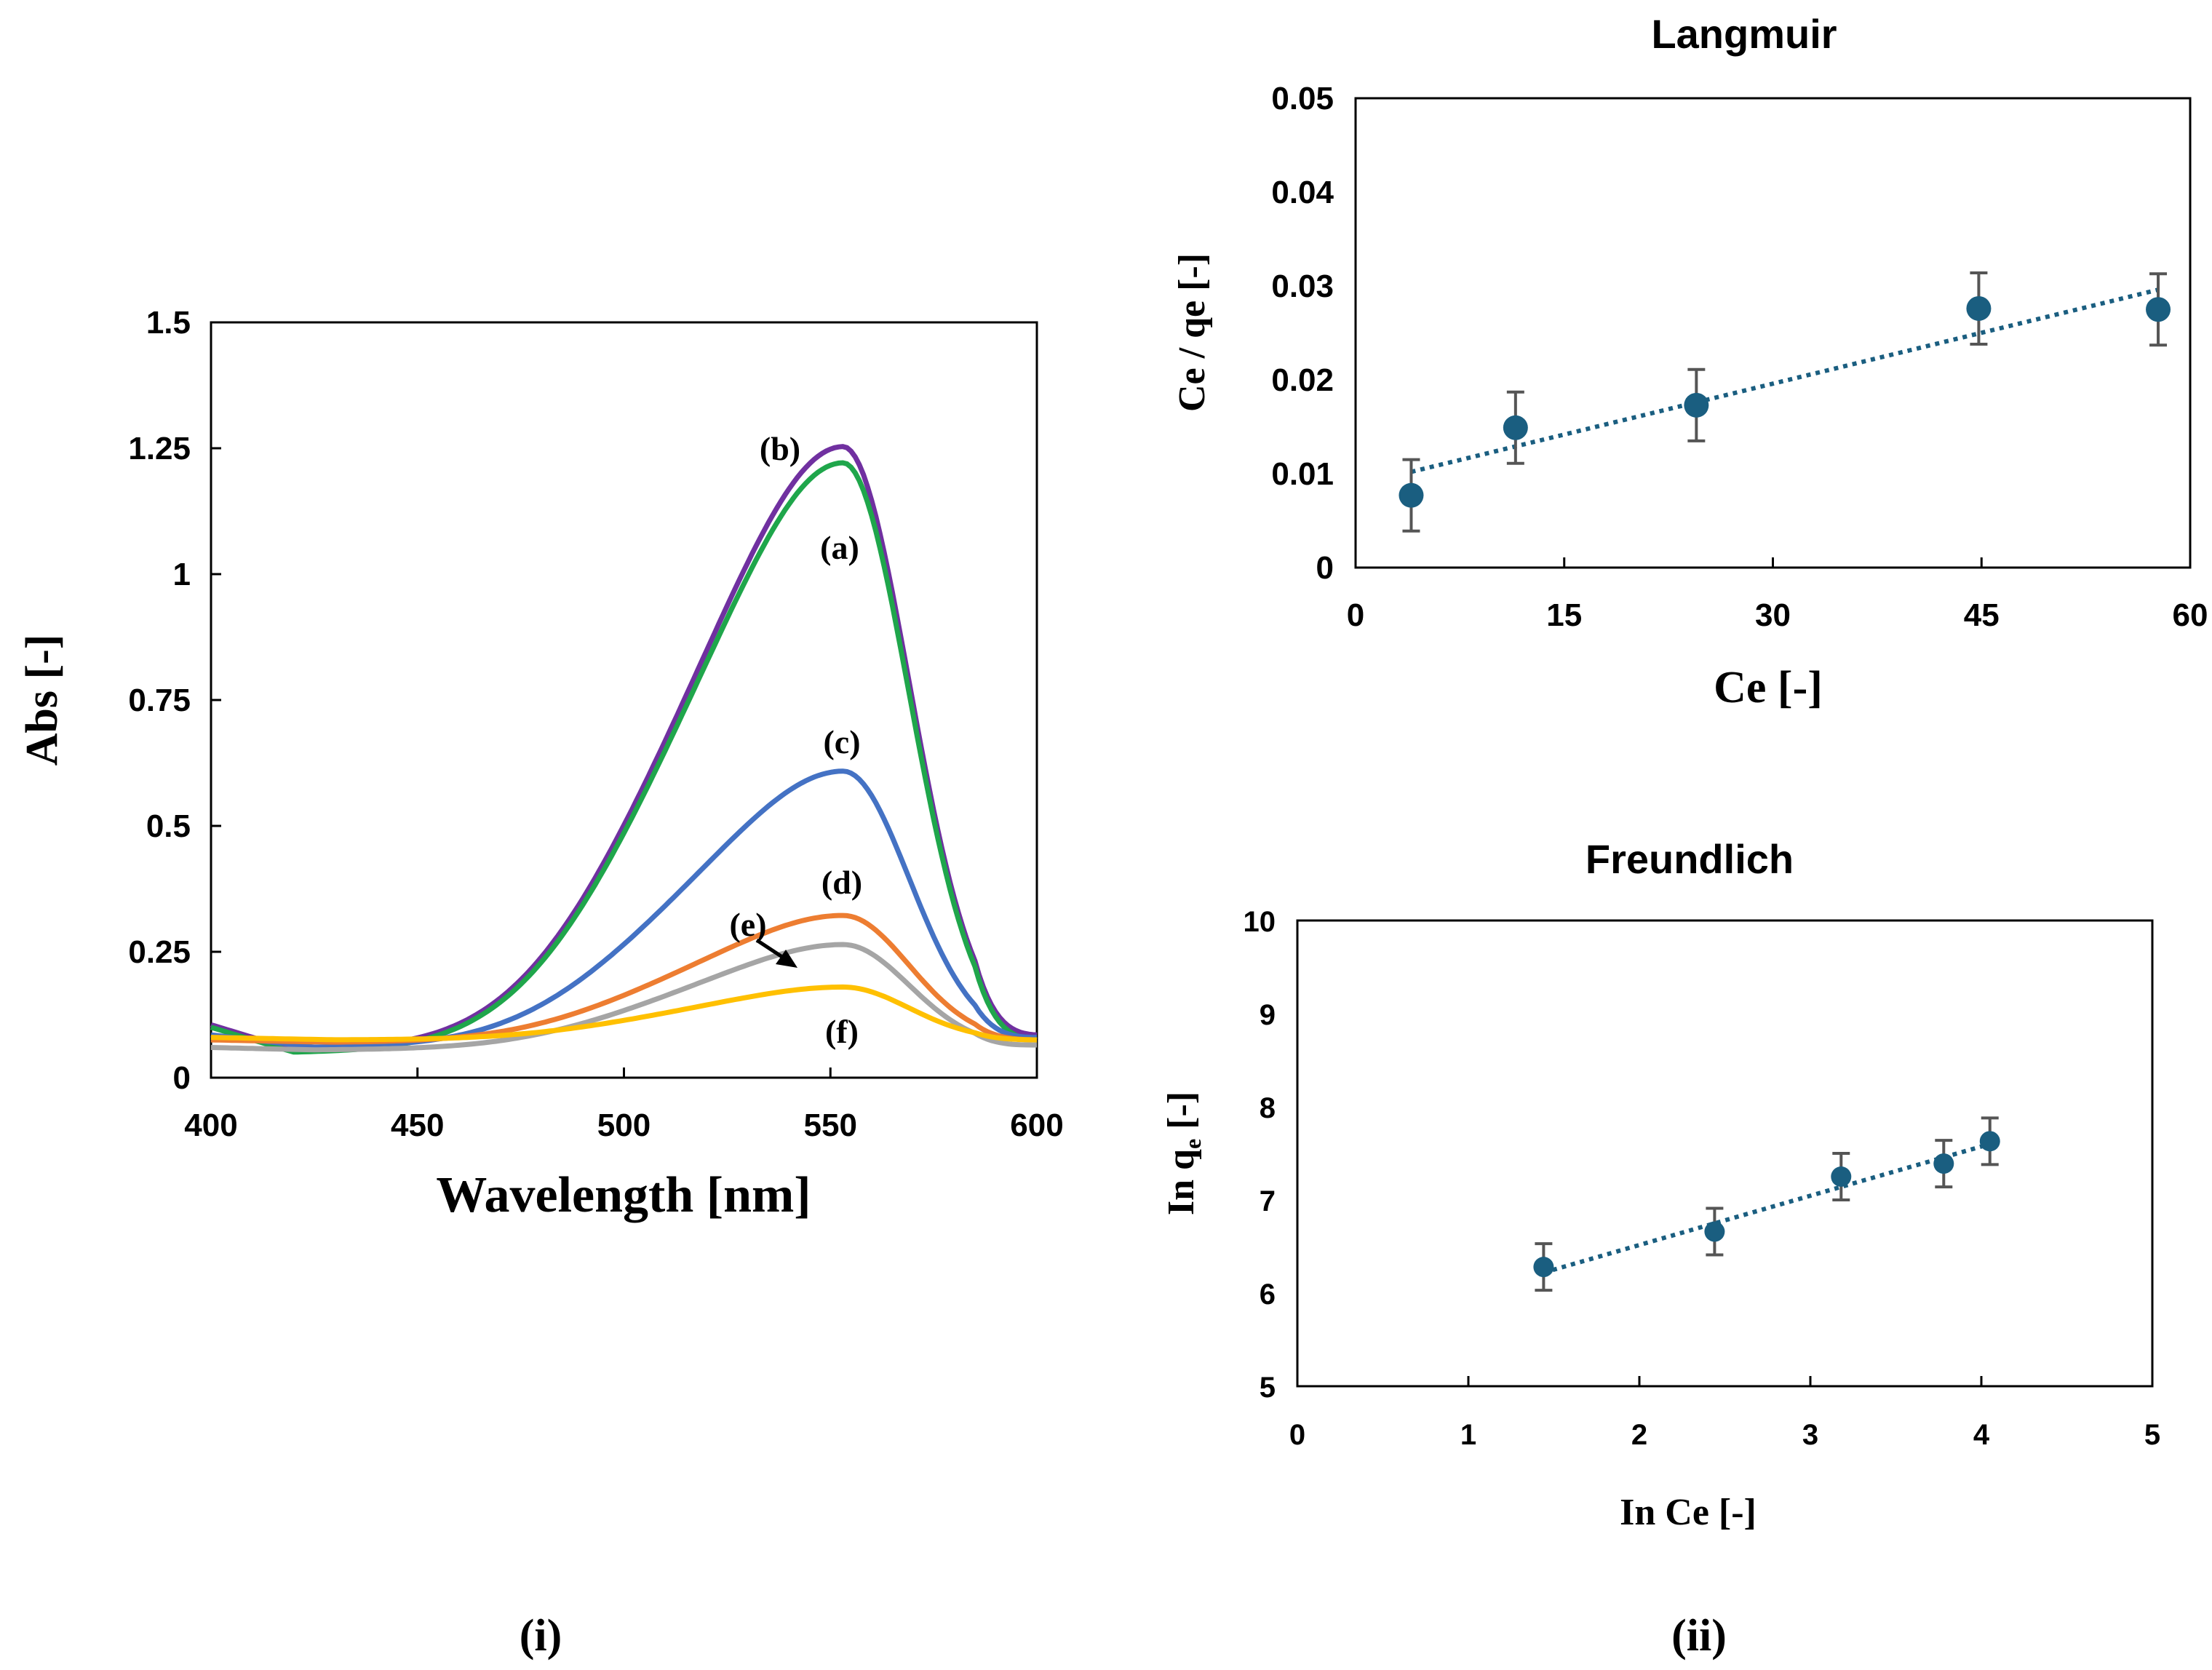  Describe the element at coordinates (1768, 687) in the screenshot. I see `langmuir-x-axis-label: Ce [-]` at that location.